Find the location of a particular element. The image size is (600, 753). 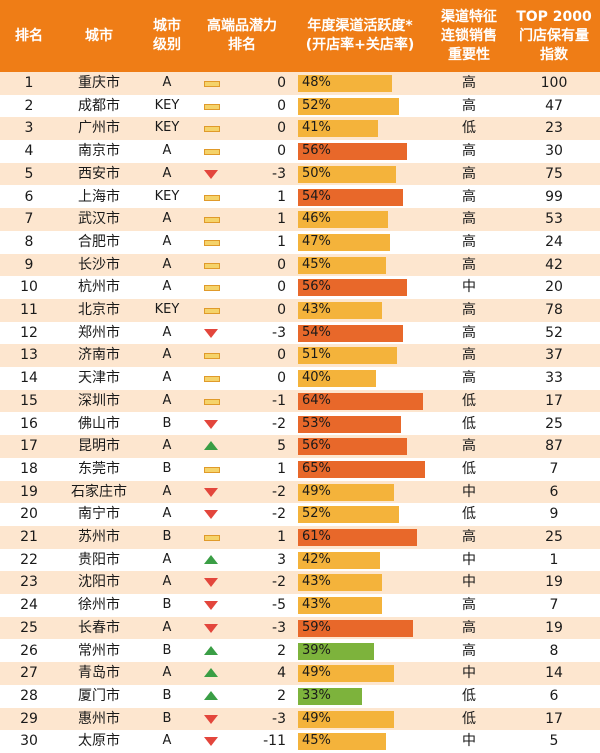

table-row: 25 长春市 A -3 59% 高 19 is located at coordinates (300, 628).